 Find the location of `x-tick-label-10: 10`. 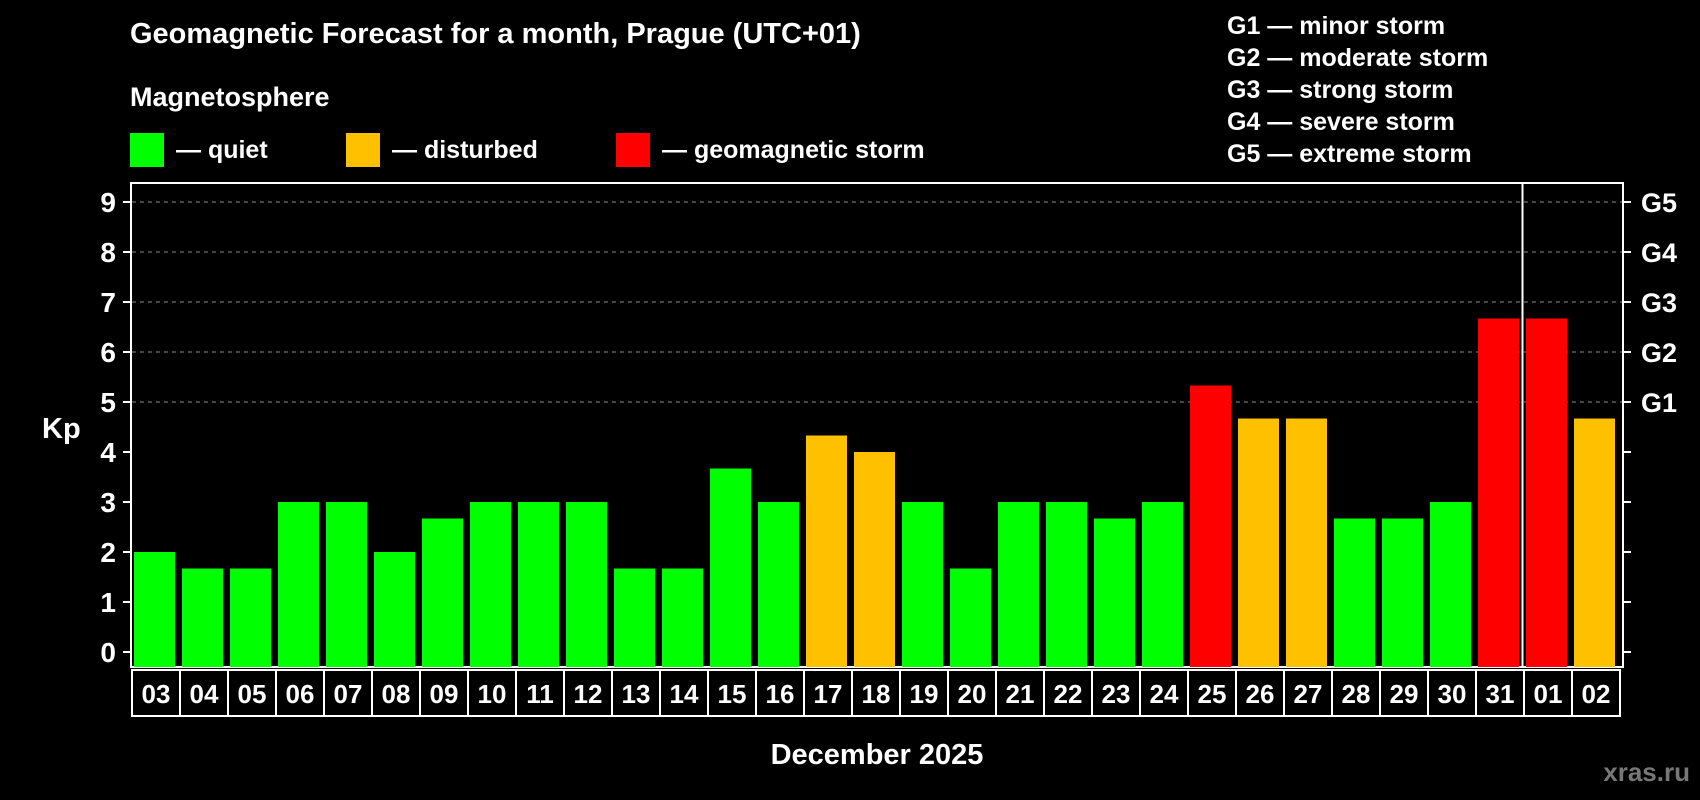

x-tick-label-10: 10 is located at coordinates (492, 694).